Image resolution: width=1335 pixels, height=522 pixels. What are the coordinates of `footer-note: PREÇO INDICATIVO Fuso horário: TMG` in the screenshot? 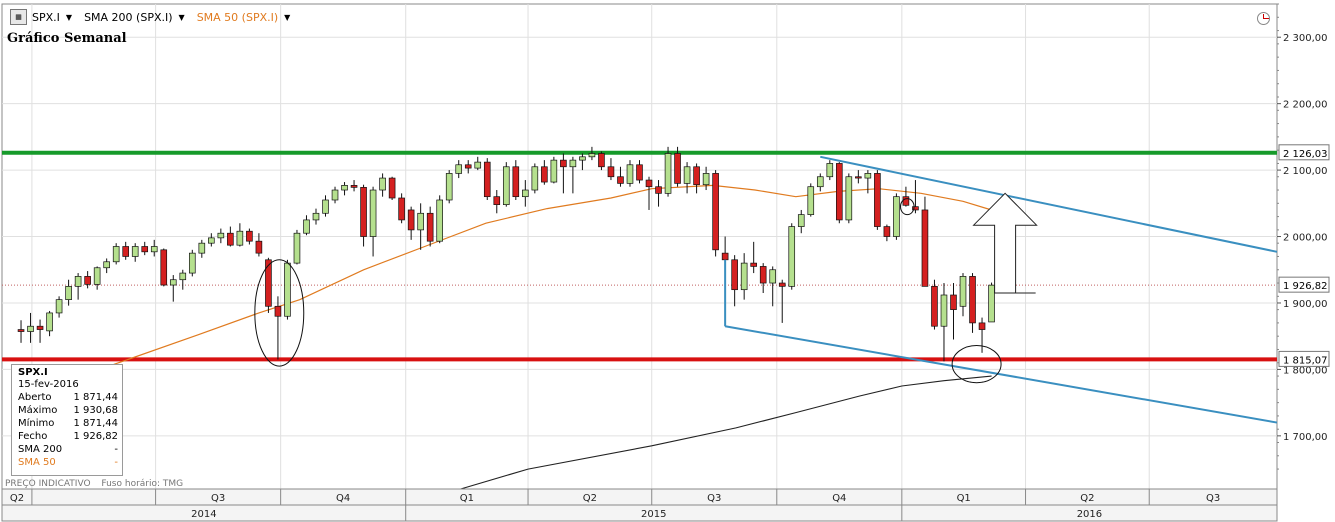 It's located at (98, 484).